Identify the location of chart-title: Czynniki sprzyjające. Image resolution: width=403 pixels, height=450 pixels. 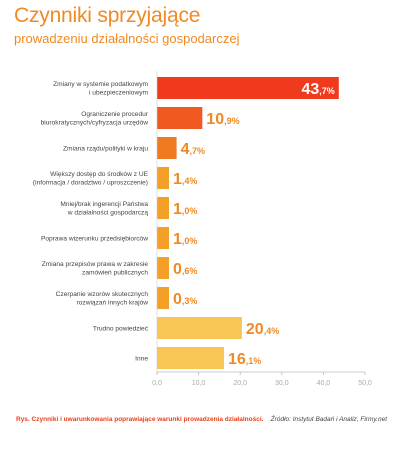
(107, 15).